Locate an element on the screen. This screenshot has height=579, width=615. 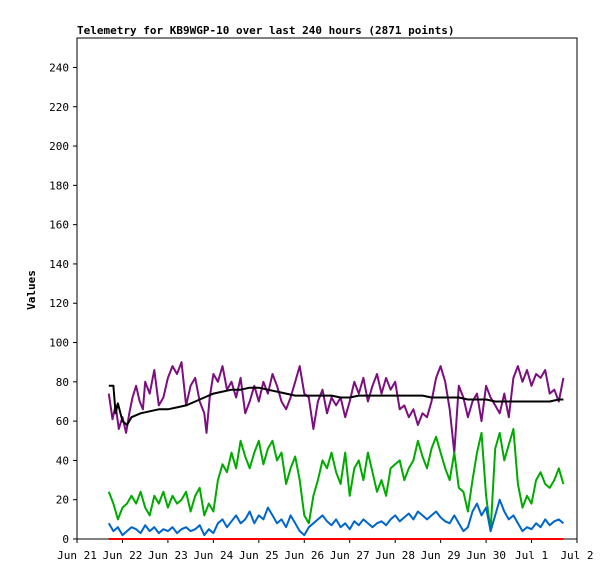
x-tick-label: Jun 28 is located at coordinates (395, 555).